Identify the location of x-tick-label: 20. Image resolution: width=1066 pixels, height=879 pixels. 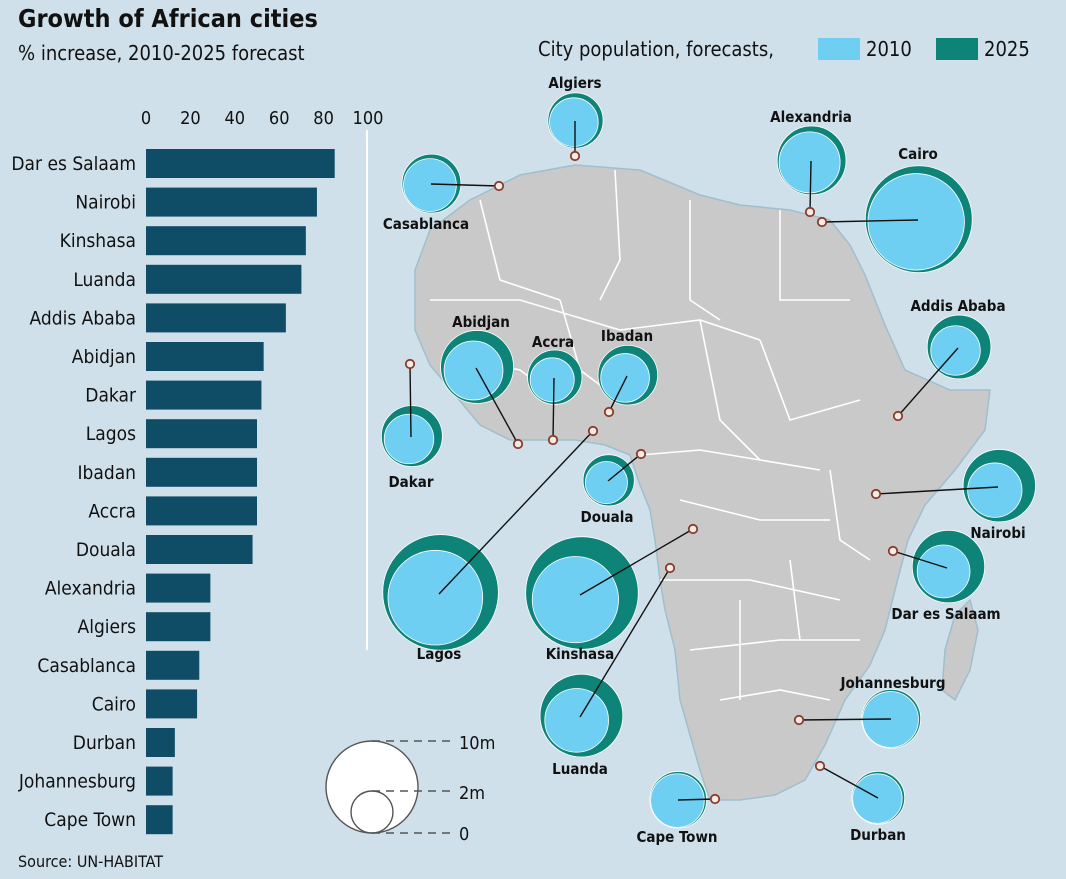
(190, 118).